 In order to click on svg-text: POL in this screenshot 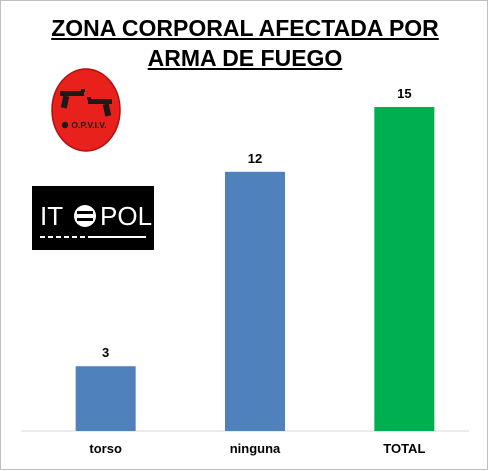, I will do `click(126, 216)`.